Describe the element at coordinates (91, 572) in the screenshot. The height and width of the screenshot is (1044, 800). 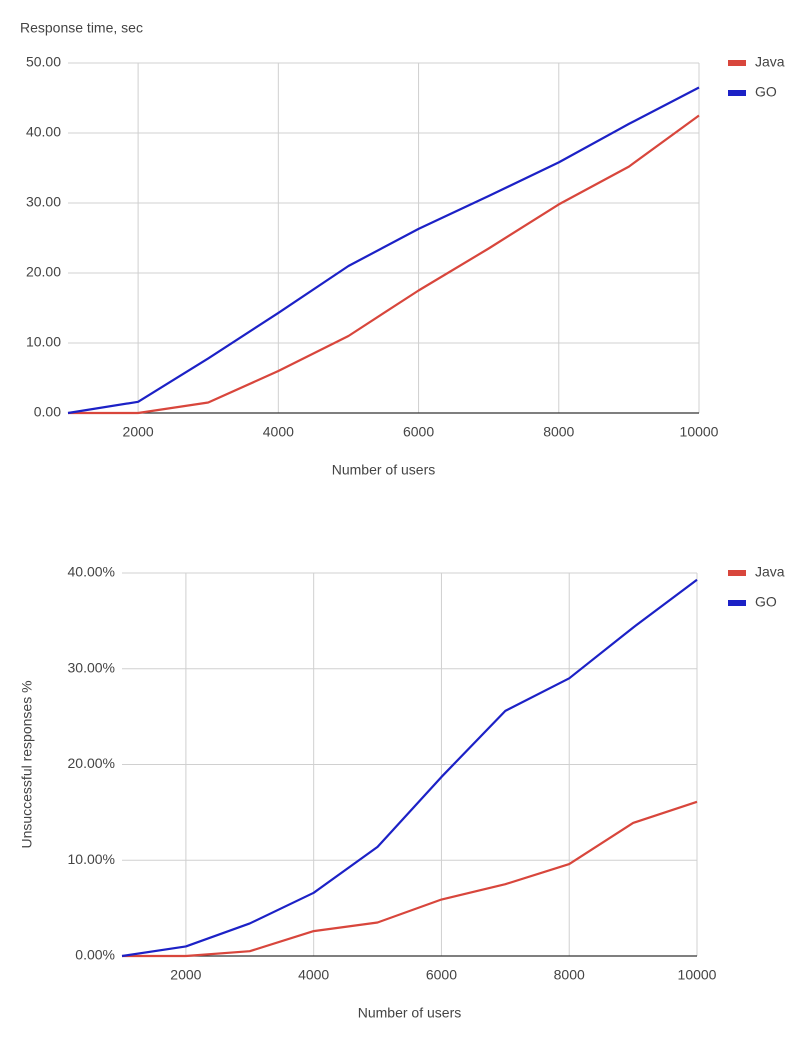
I see `y-tick-label: 40.00%` at that location.